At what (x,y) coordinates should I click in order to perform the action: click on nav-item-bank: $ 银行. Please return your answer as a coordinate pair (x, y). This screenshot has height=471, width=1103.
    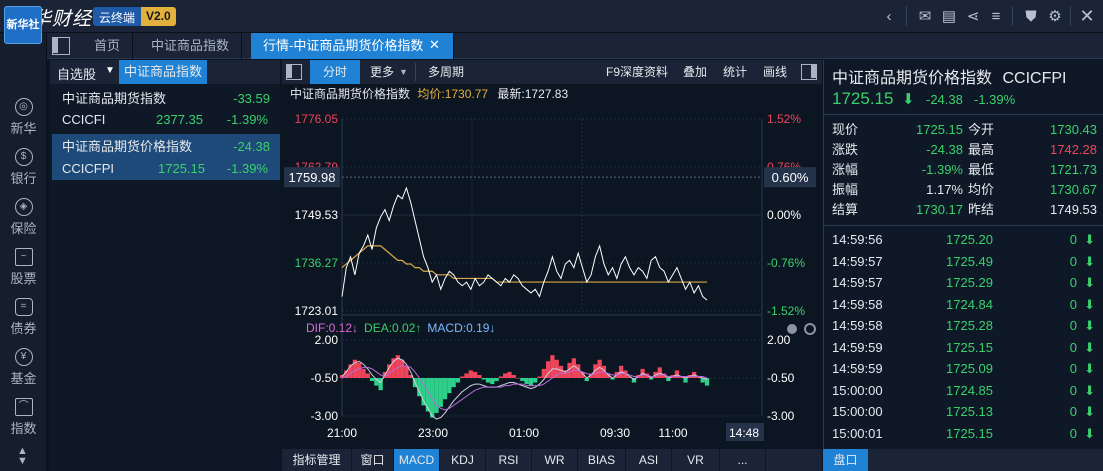
    Looking at the image, I should click on (23, 165).